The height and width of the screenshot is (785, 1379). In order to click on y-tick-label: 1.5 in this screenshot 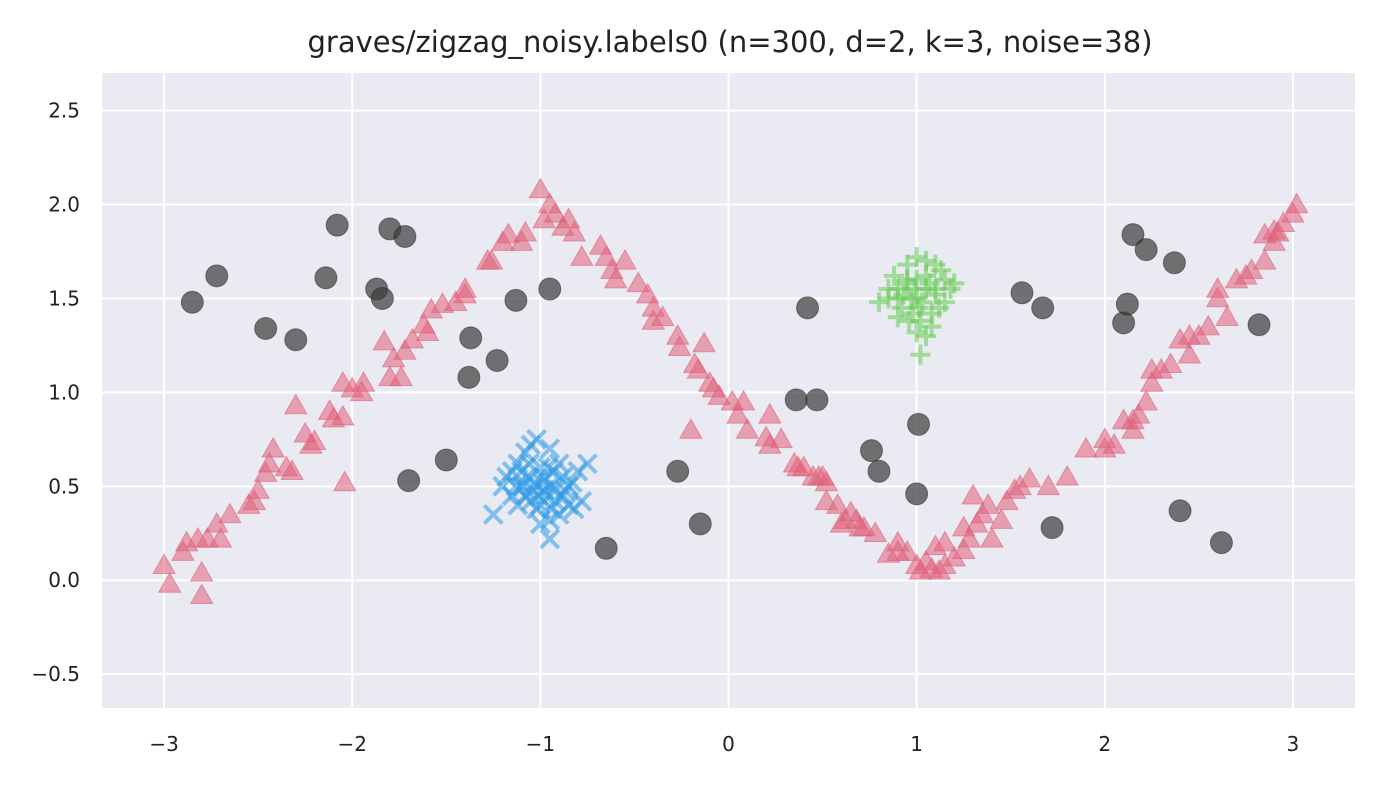, I will do `click(64, 298)`.